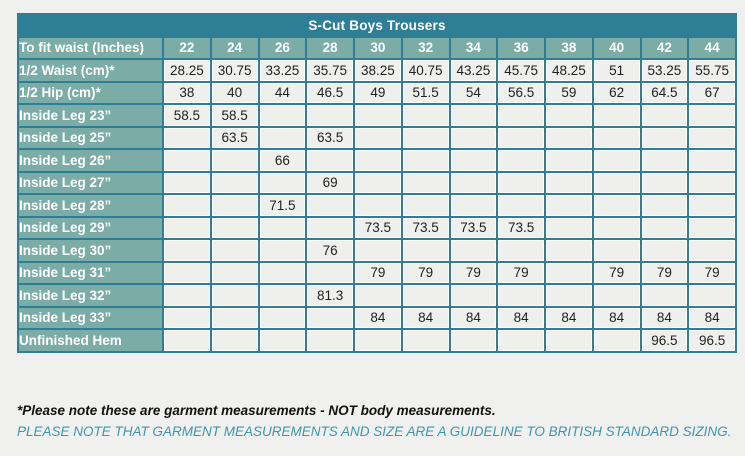 The width and height of the screenshot is (745, 456). What do you see at coordinates (569, 92) in the screenshot?
I see `measurement-cell: 59` at bounding box center [569, 92].